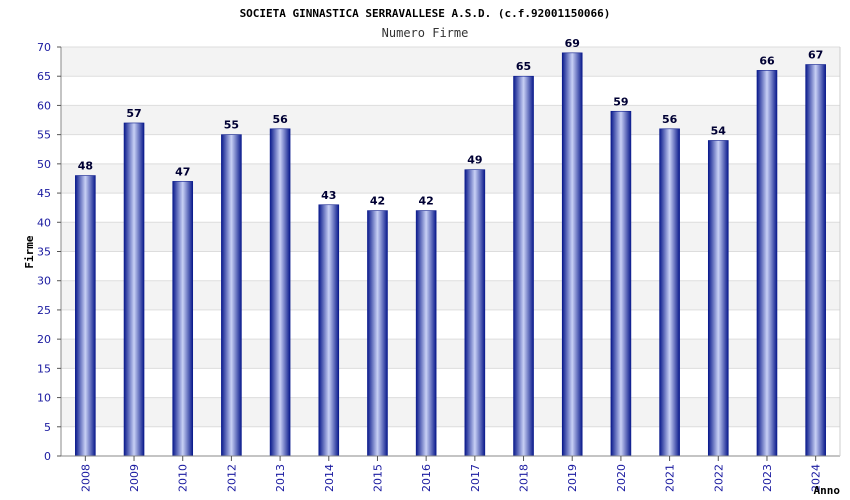  What do you see at coordinates (231, 295) in the screenshot?
I see `bar-2012` at bounding box center [231, 295].